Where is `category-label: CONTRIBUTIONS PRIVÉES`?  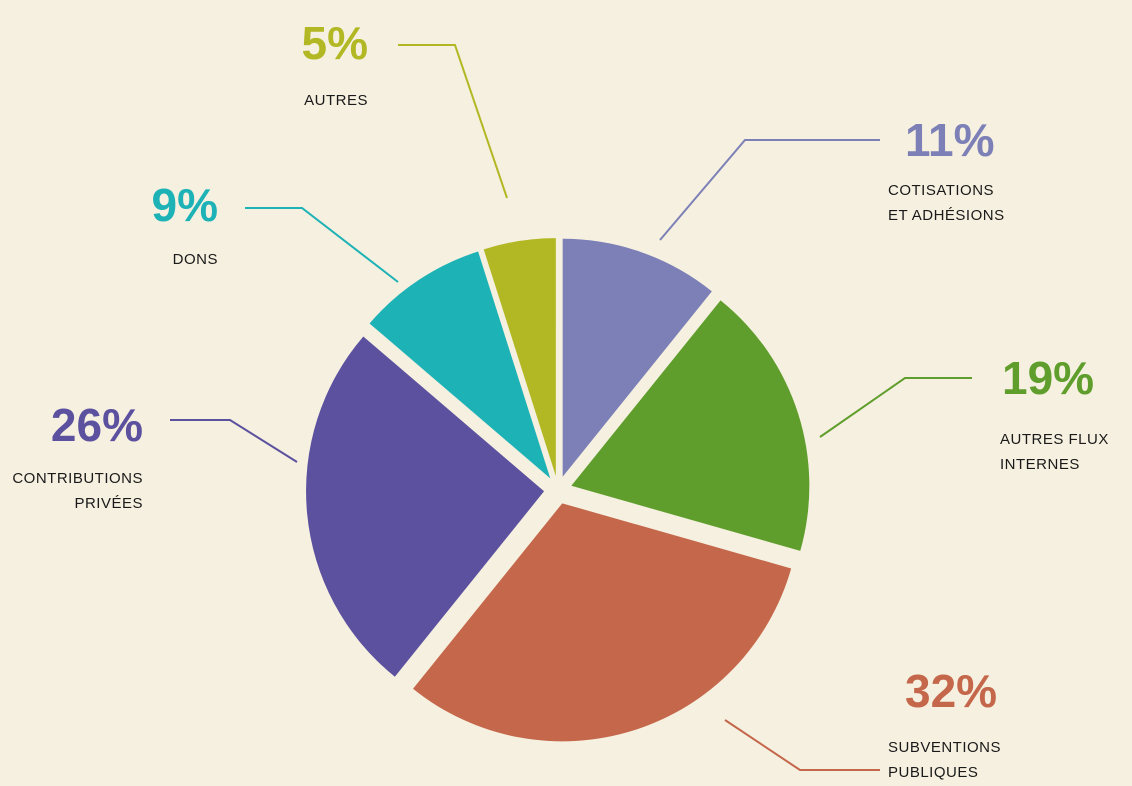 category-label: CONTRIBUTIONS PRIVÉES is located at coordinates (77, 491).